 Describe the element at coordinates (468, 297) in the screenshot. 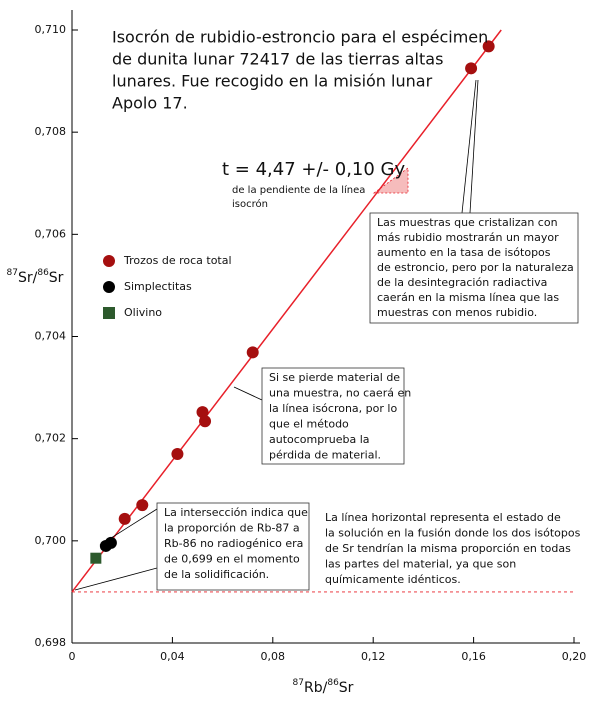

I see `annotation-text: caerán en la misma línea que las` at that location.